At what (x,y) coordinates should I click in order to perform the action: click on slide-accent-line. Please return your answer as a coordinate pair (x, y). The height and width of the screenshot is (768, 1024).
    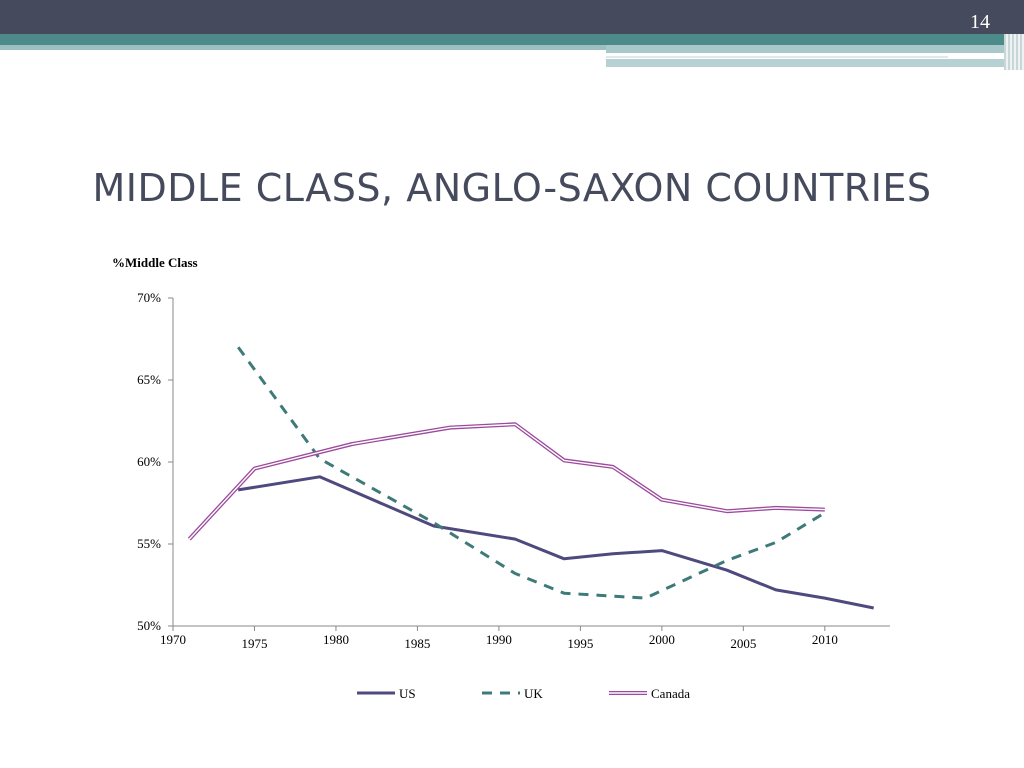
    Looking at the image, I should click on (777, 57).